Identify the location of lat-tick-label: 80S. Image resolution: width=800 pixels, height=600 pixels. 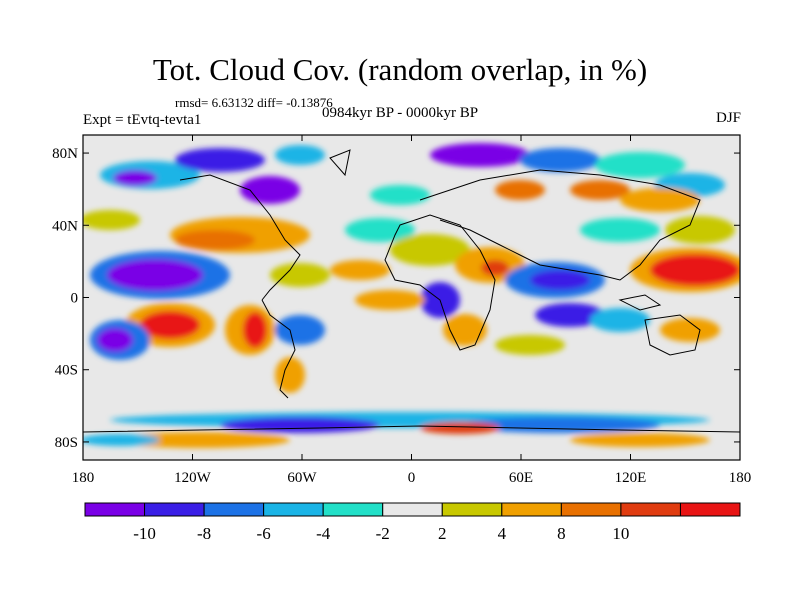
(66, 443).